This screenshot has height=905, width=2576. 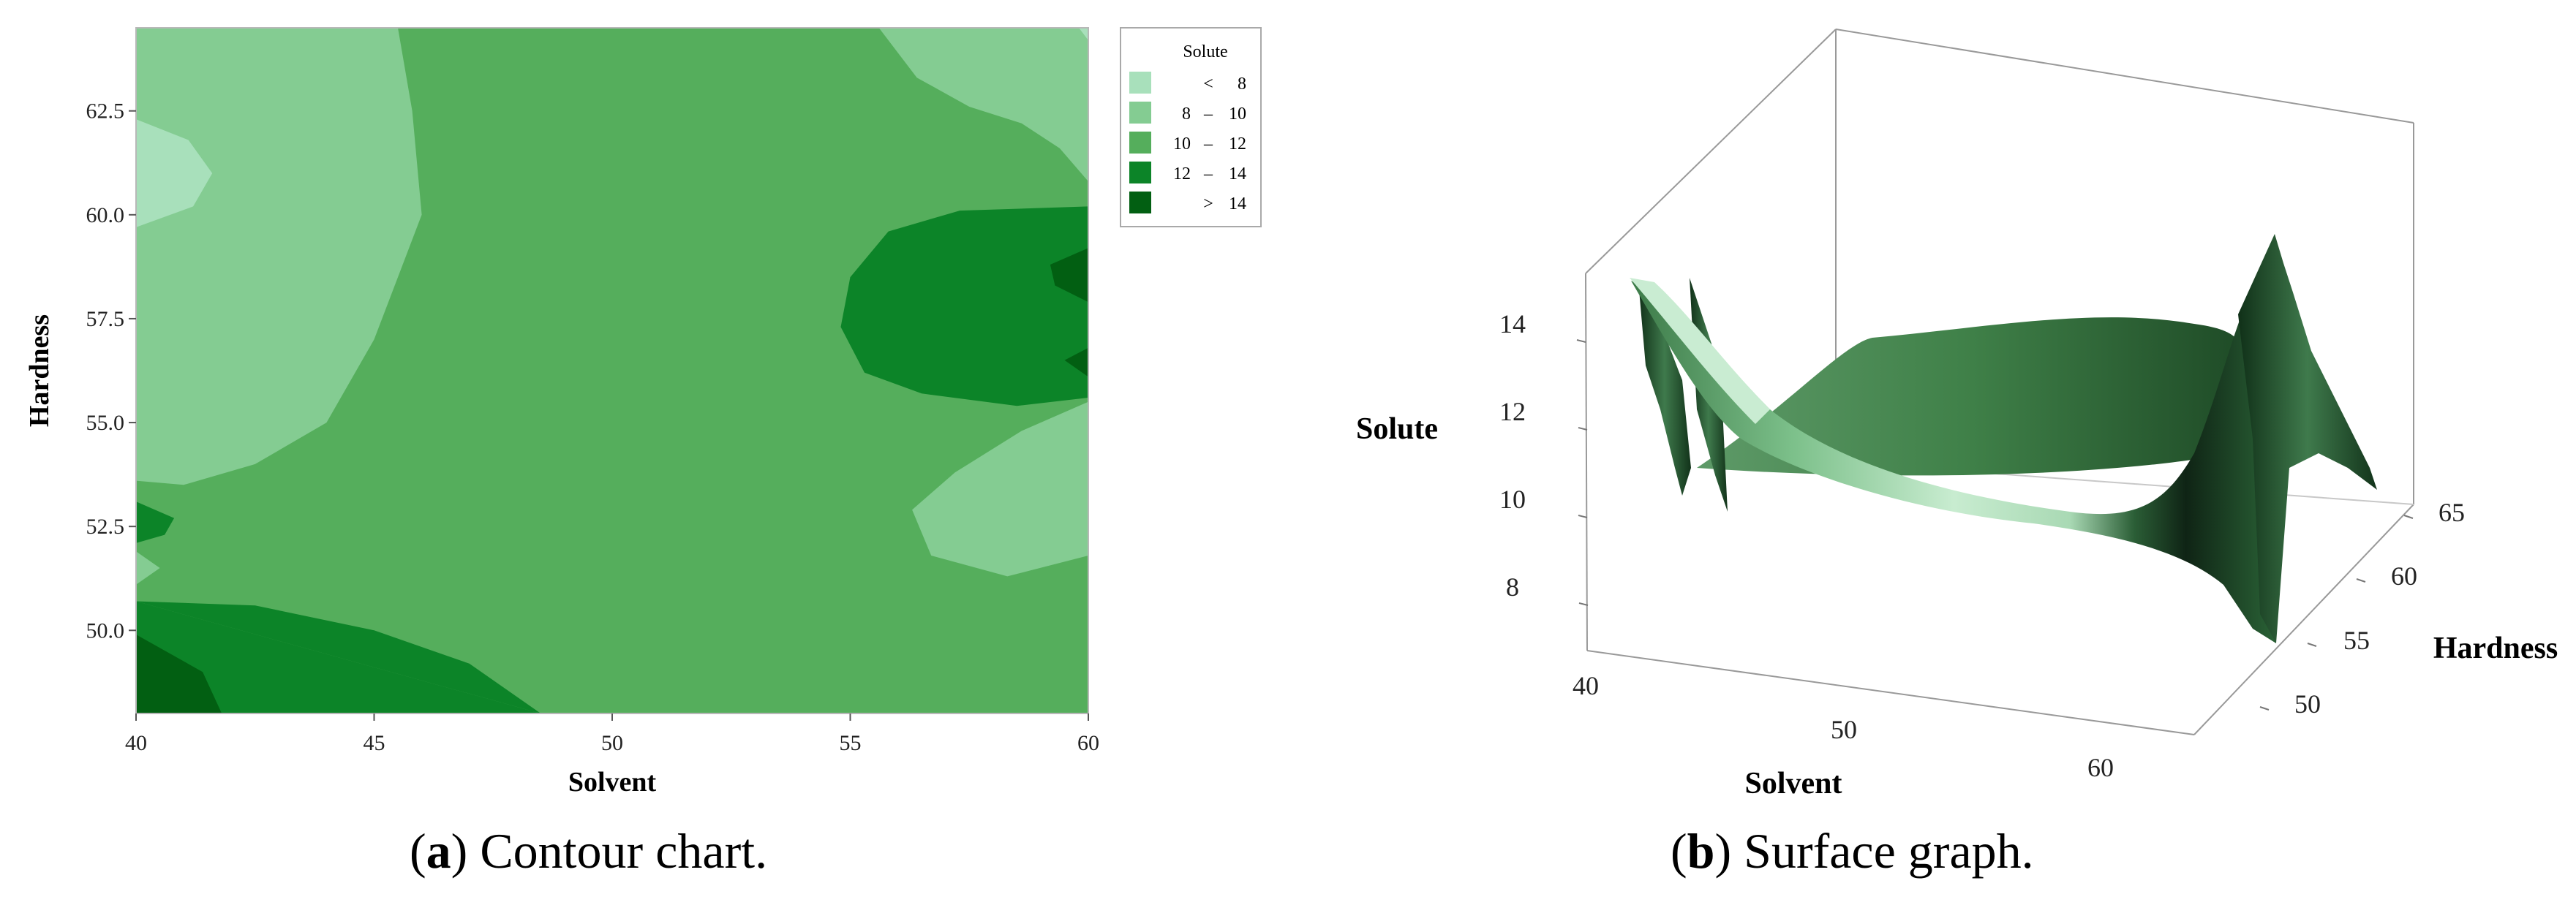 What do you see at coordinates (1512, 587) in the screenshot?
I see `z-tick-label-3: 8` at bounding box center [1512, 587].